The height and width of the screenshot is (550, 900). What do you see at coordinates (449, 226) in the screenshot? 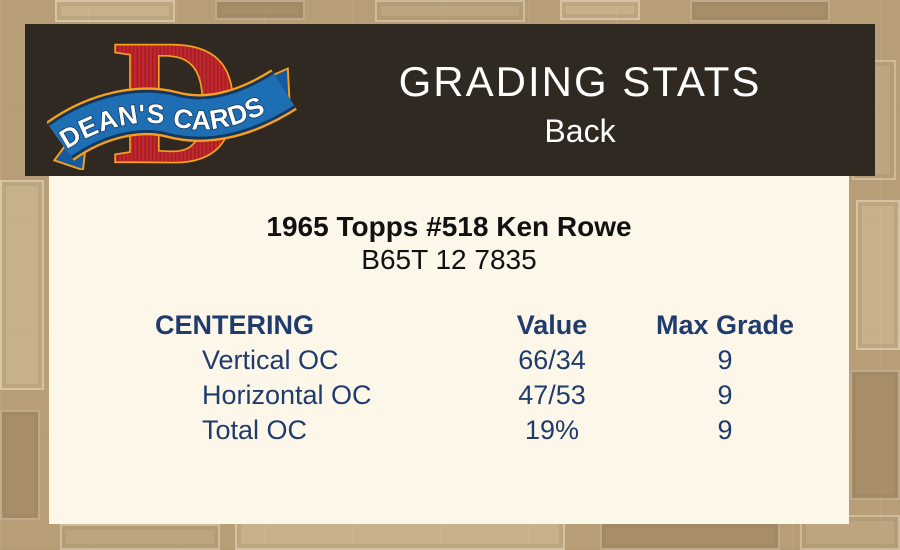
I see `card-title: 1965 Topps #518 Ken Rowe` at bounding box center [449, 226].